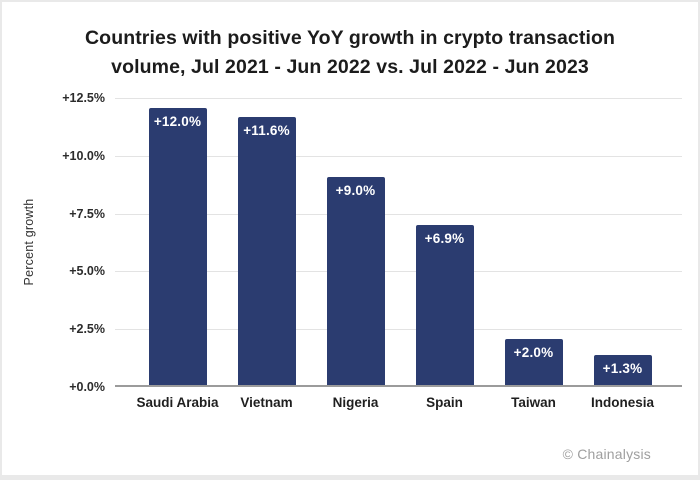 This screenshot has height=480, width=700. I want to click on bar-vietnam: +11.6%, so click(266, 250).